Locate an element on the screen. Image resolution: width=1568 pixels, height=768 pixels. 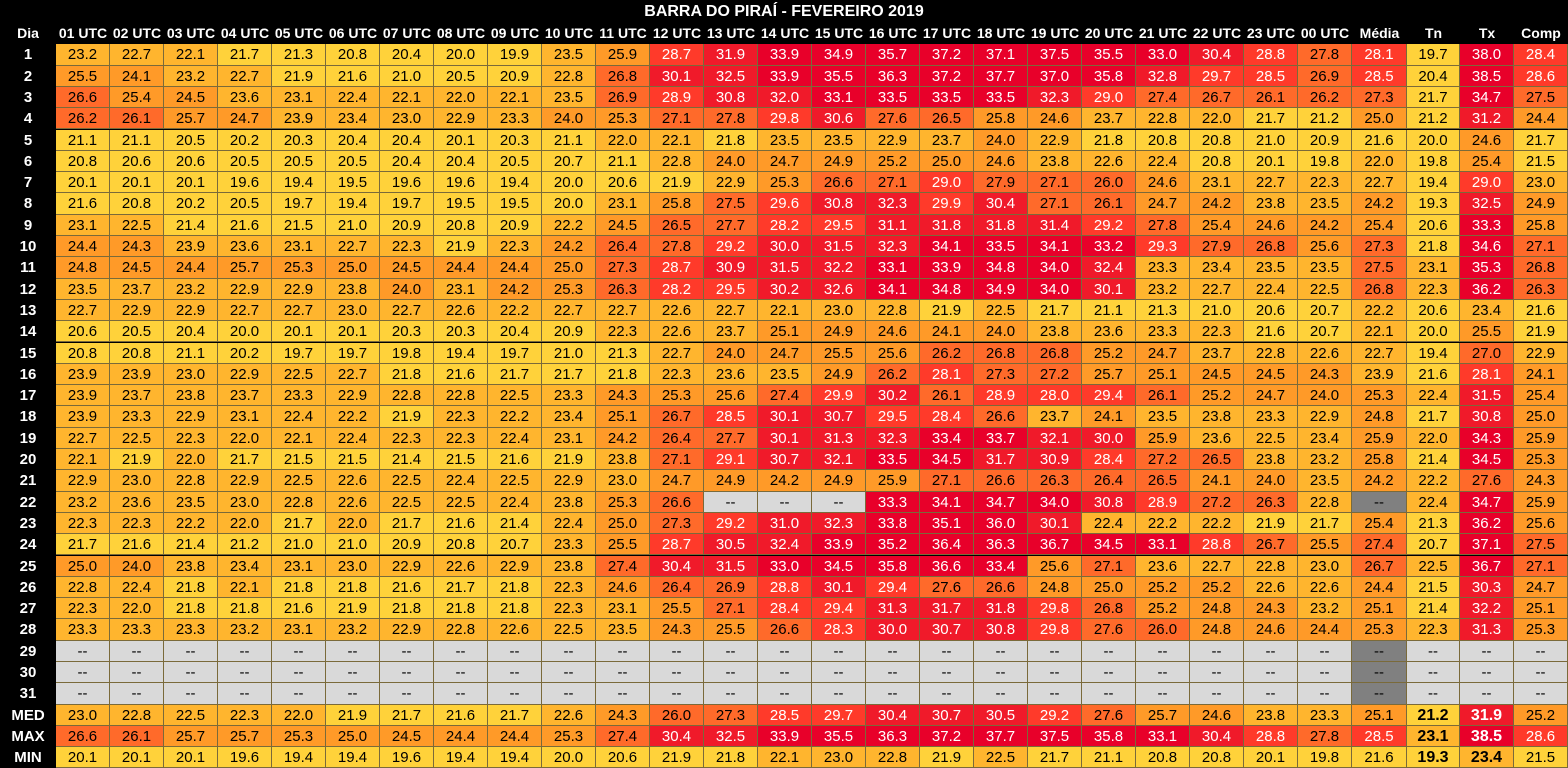
table-cell: 36.2 is located at coordinates (1487, 289).